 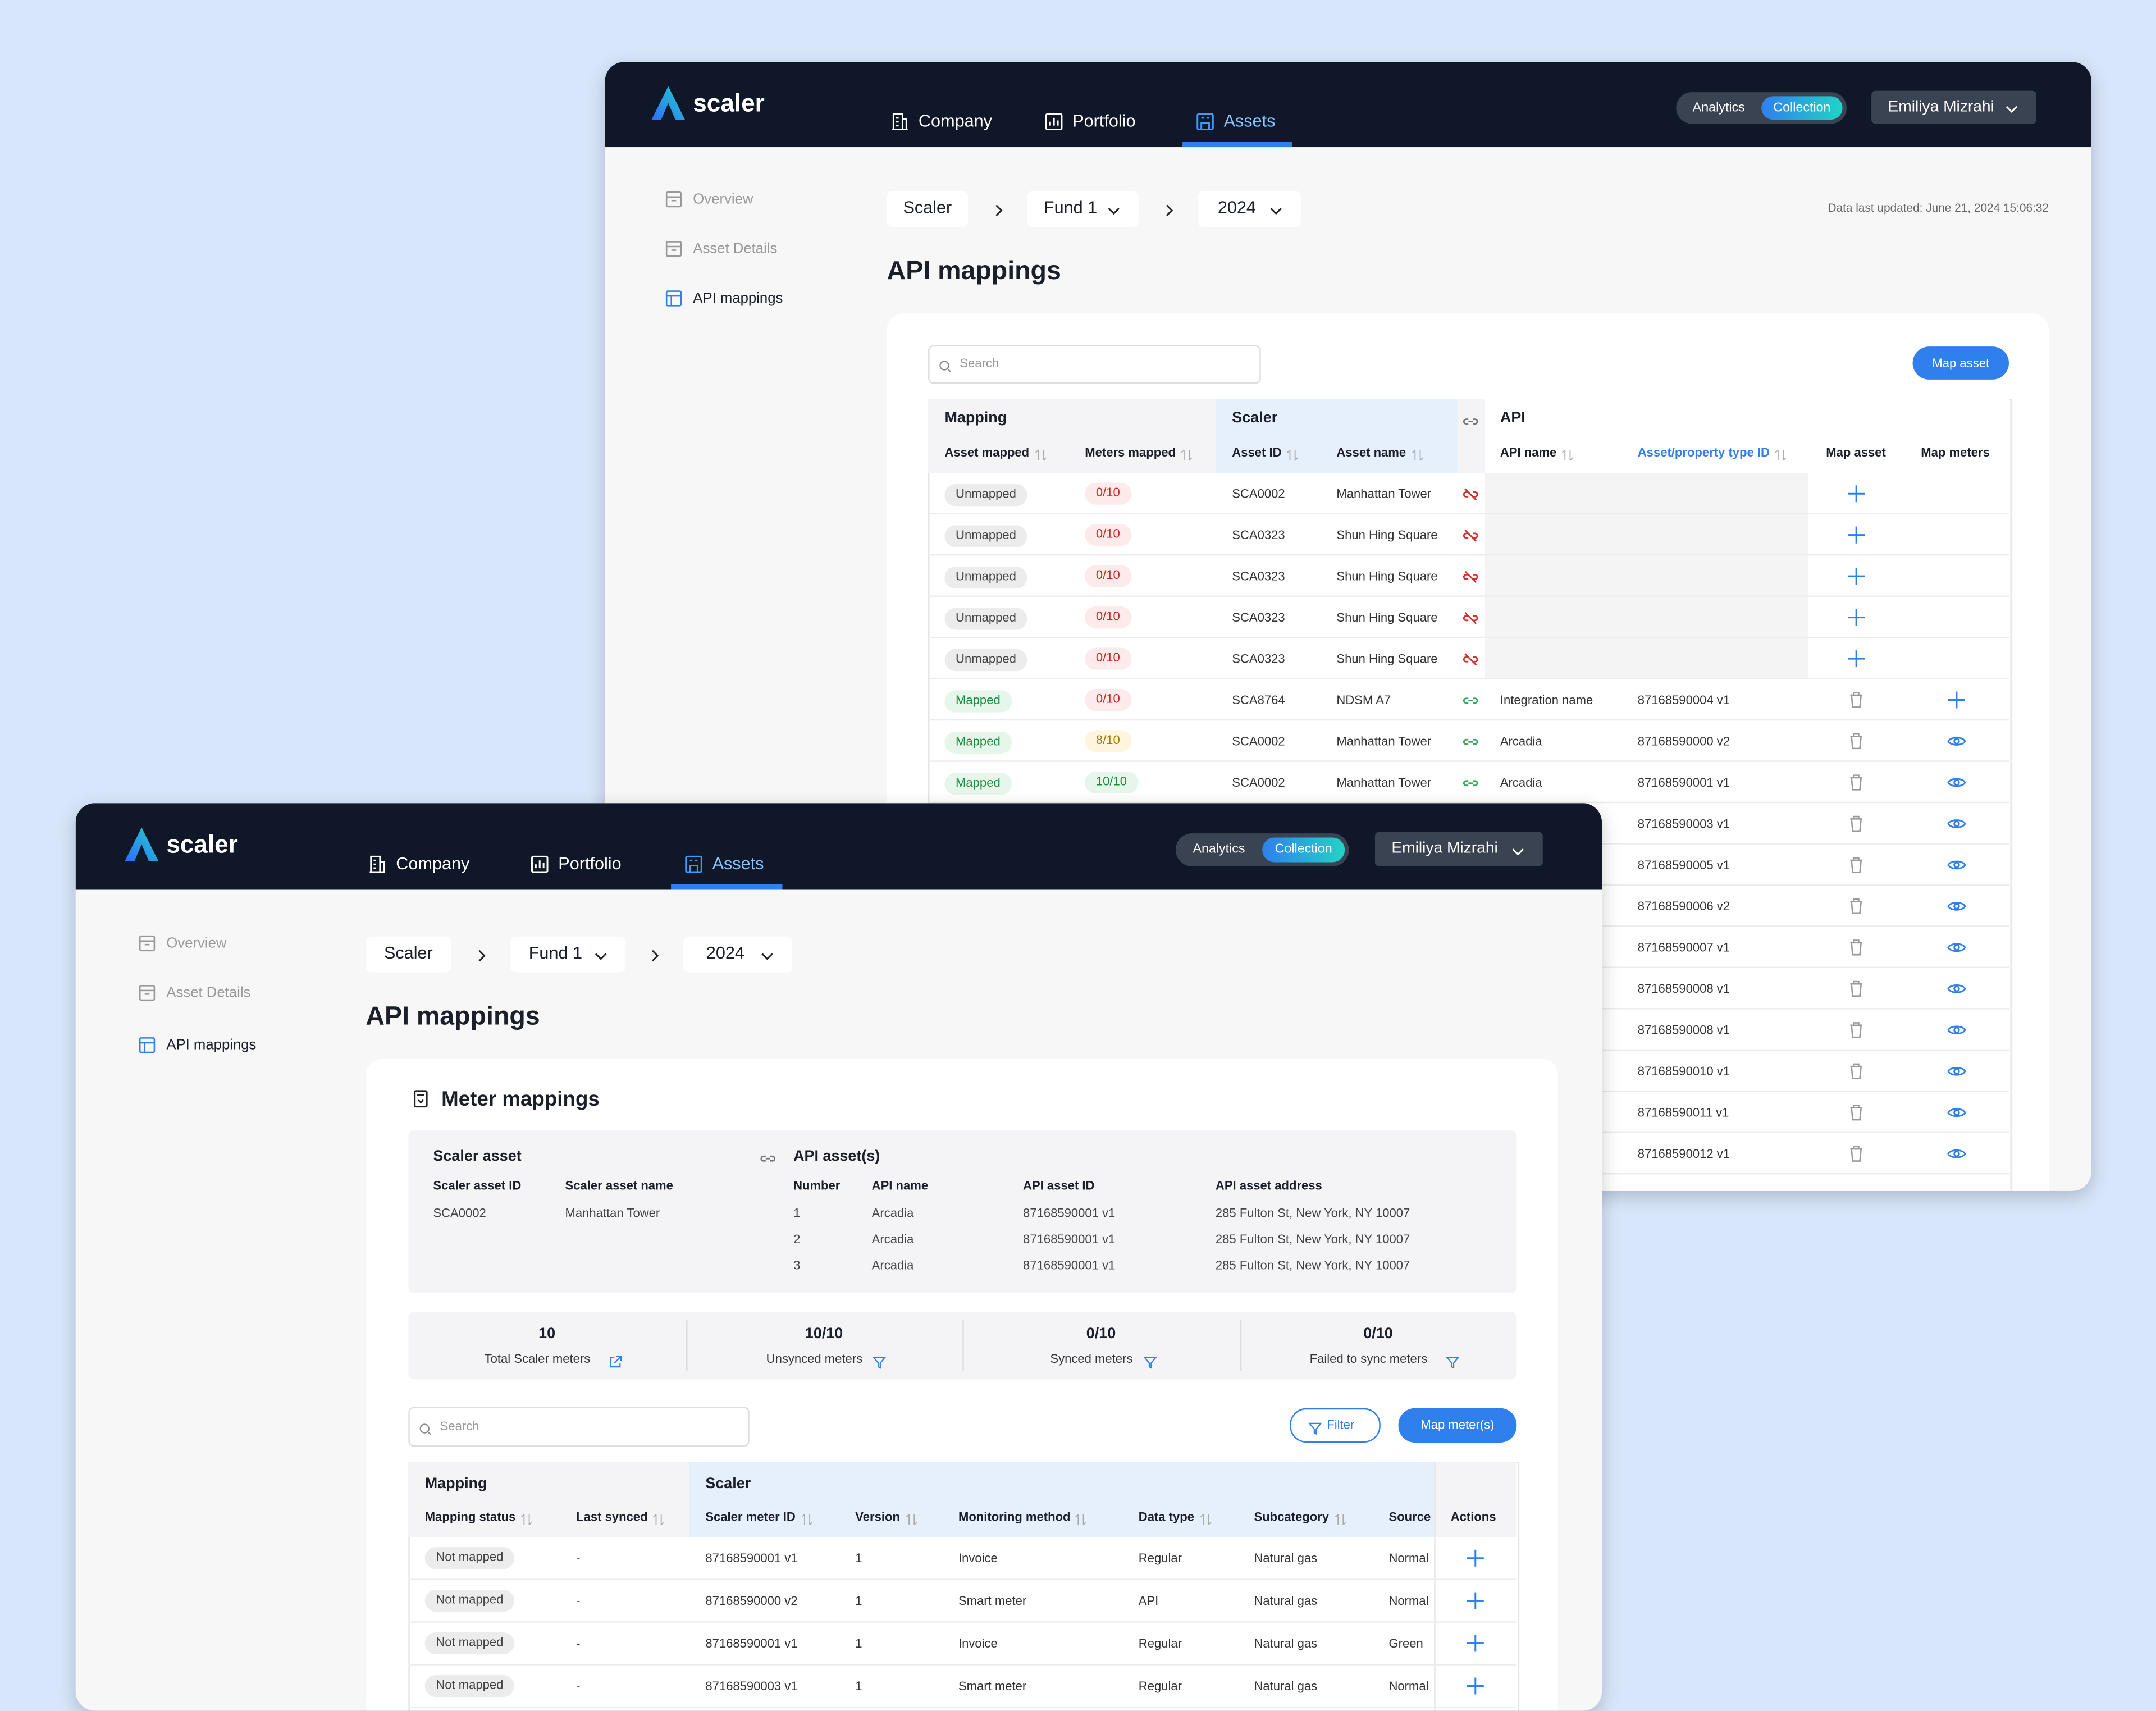 What do you see at coordinates (578, 1685) in the screenshot?
I see `table-cell: -` at bounding box center [578, 1685].